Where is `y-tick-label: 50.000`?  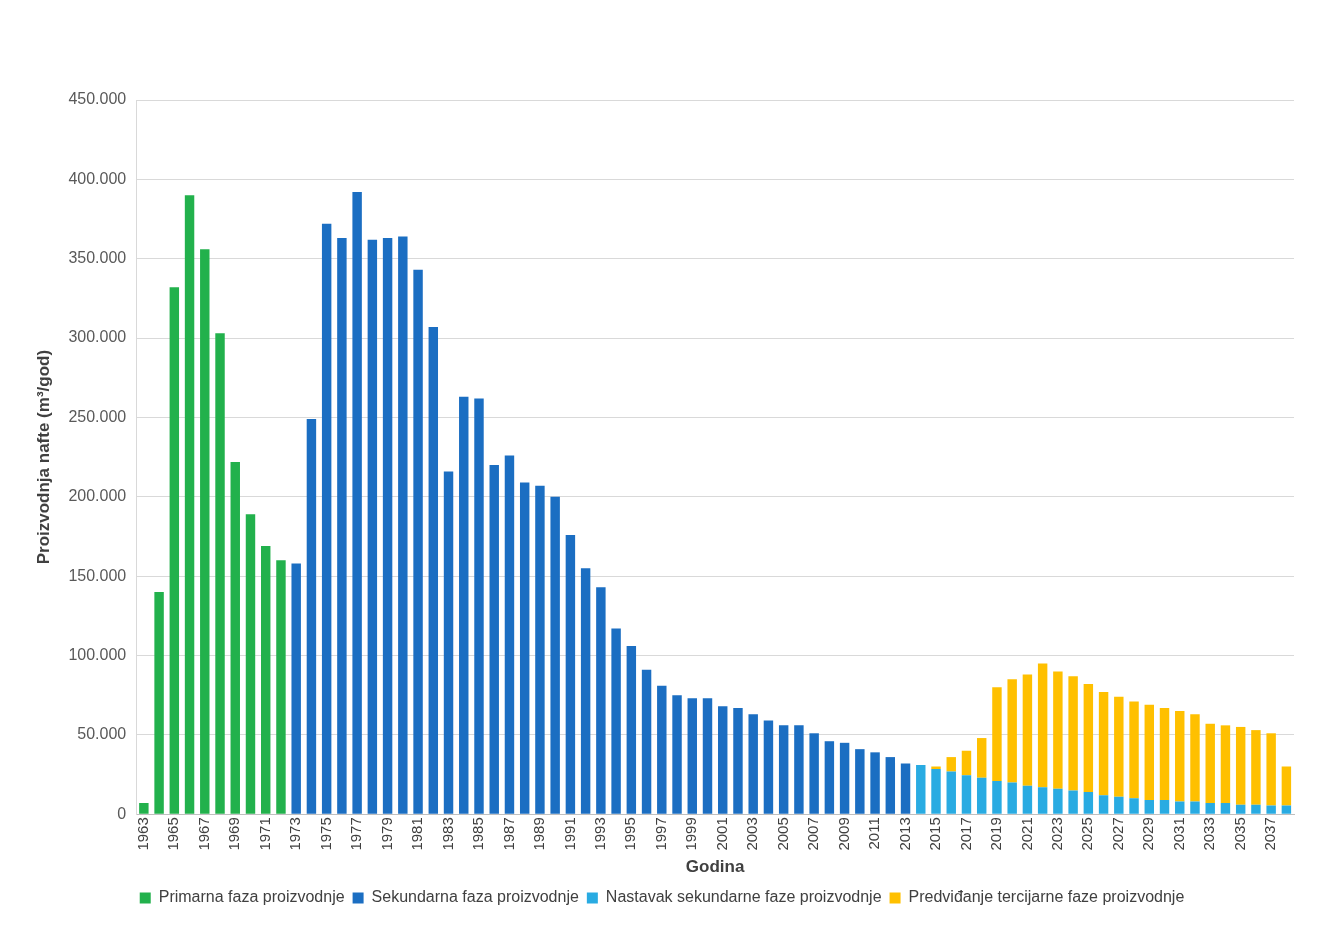
y-tick-label: 50.000 is located at coordinates (102, 734).